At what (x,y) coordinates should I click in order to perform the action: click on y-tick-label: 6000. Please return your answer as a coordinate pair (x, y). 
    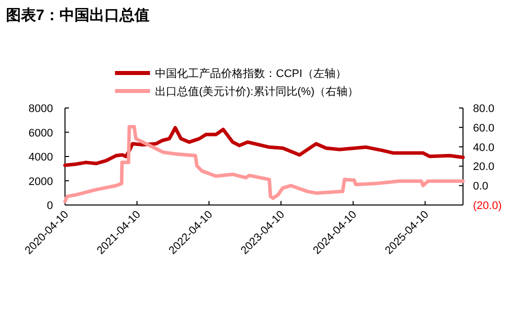
    Looking at the image, I should click on (40, 133).